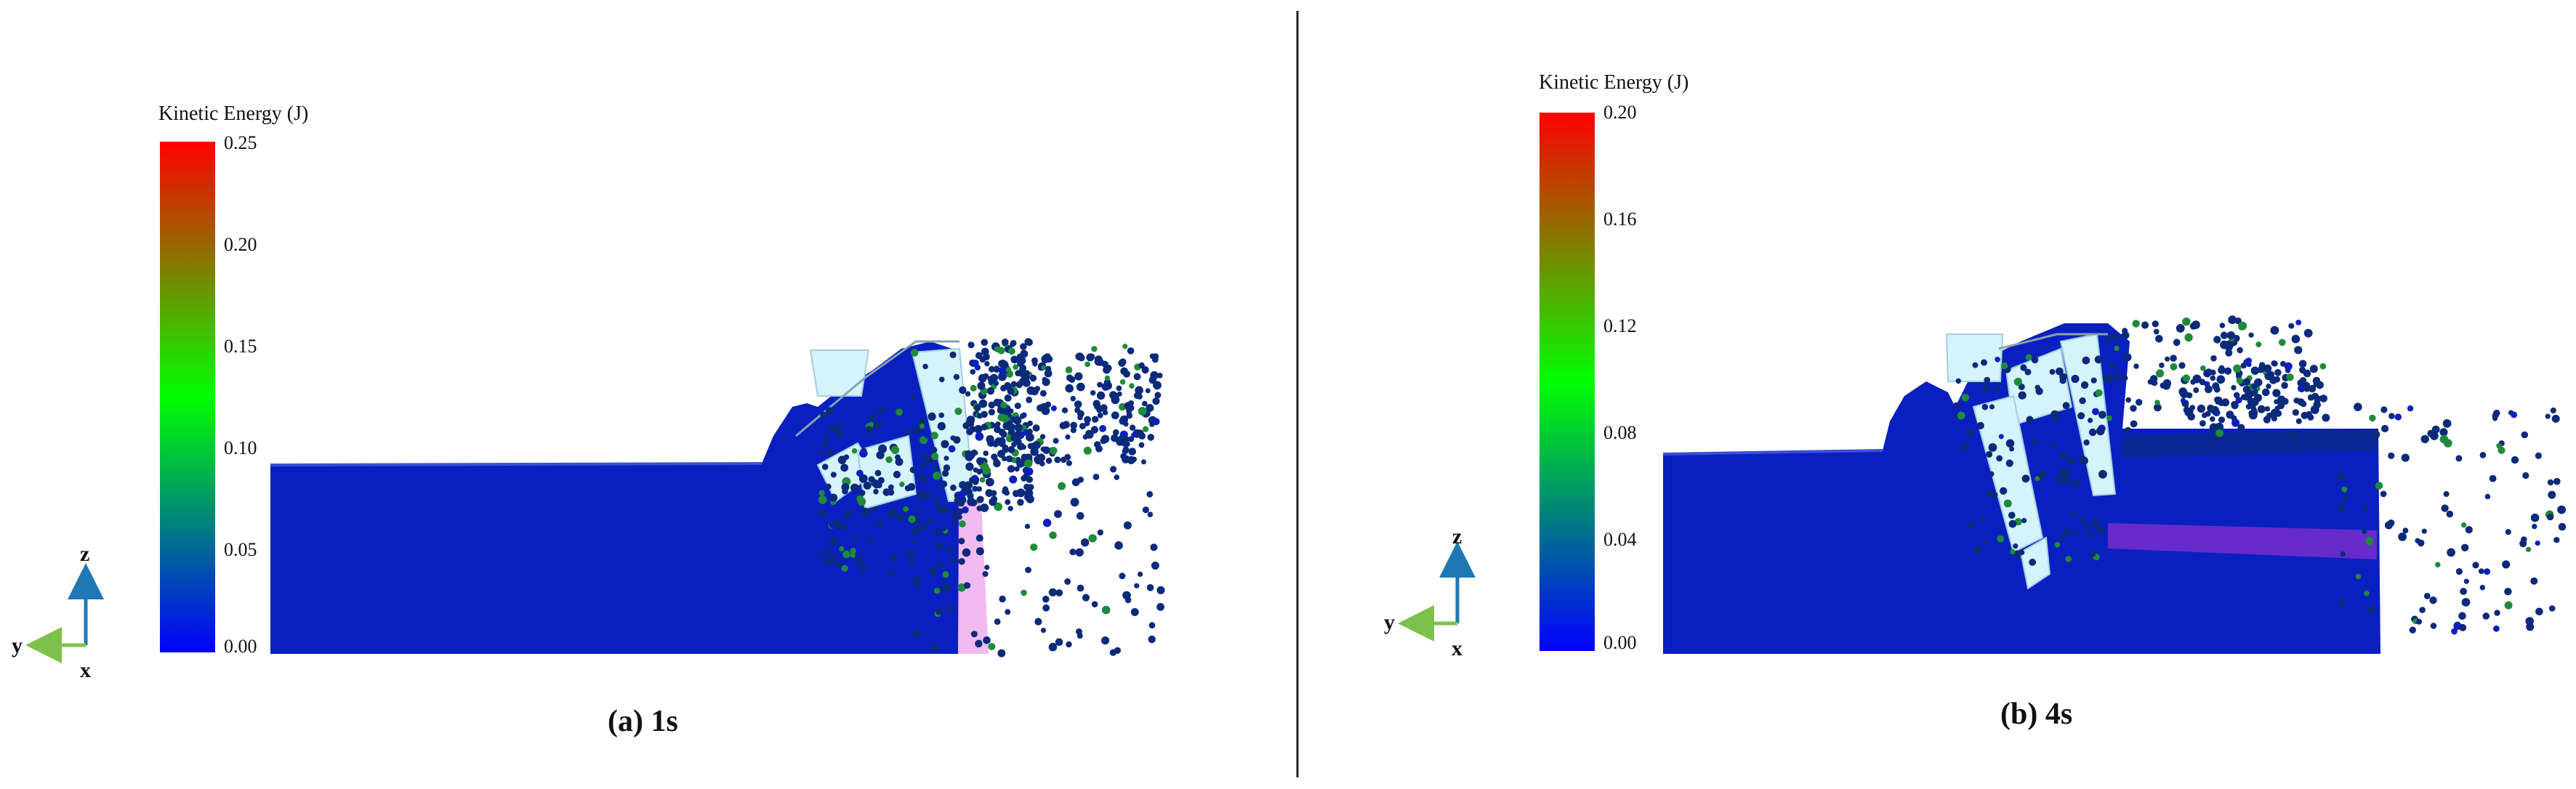 Image resolution: width=2576 pixels, height=789 pixels. Describe the element at coordinates (1614, 82) in the screenshot. I see `colorbar-title-b: Kinetic Energy (J)` at that location.